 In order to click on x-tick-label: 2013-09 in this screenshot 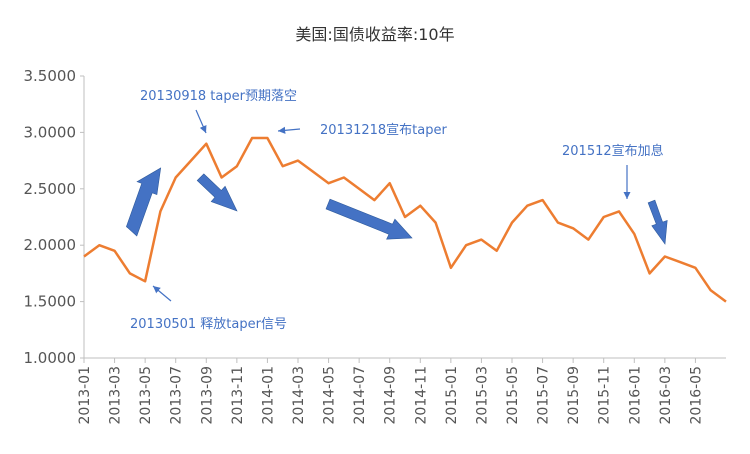, I will do `click(207, 395)`.